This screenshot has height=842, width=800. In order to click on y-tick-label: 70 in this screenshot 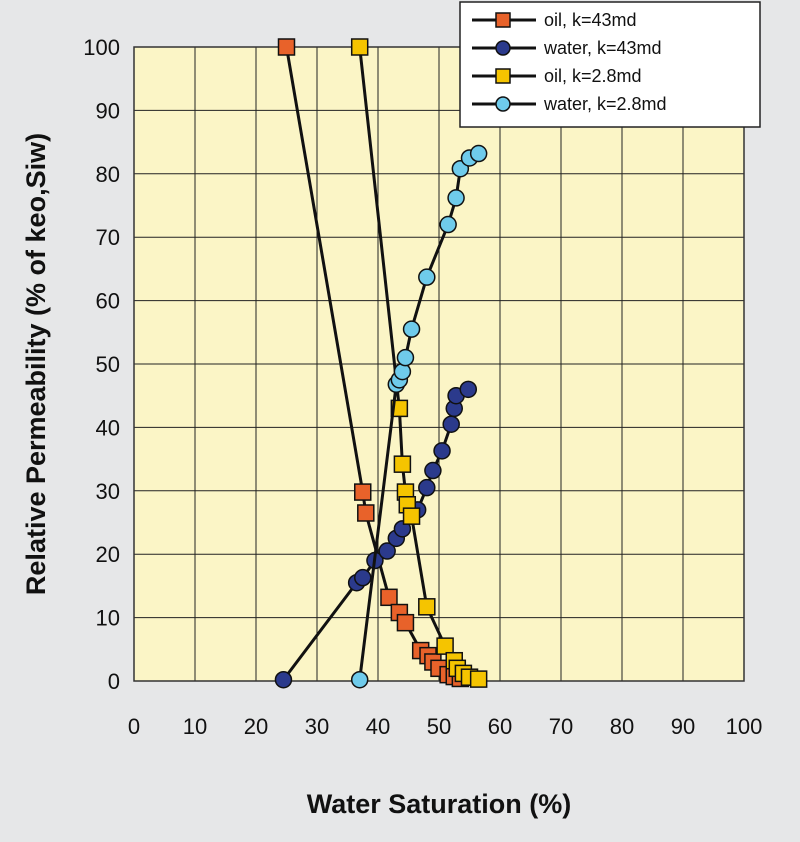, I will do `click(108, 237)`.